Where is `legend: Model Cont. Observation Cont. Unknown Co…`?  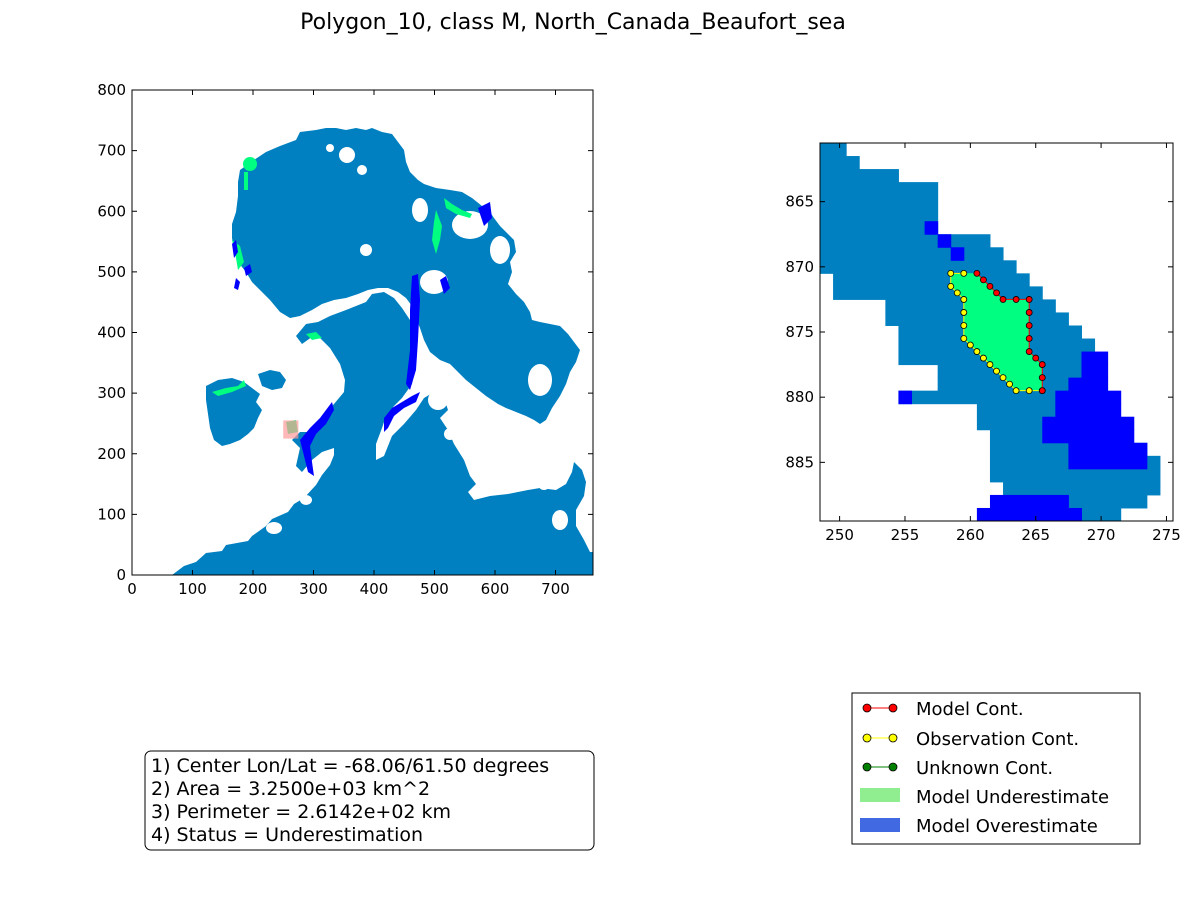
legend: Model Cont. Observation Cont. Unknown Co… is located at coordinates (996, 768).